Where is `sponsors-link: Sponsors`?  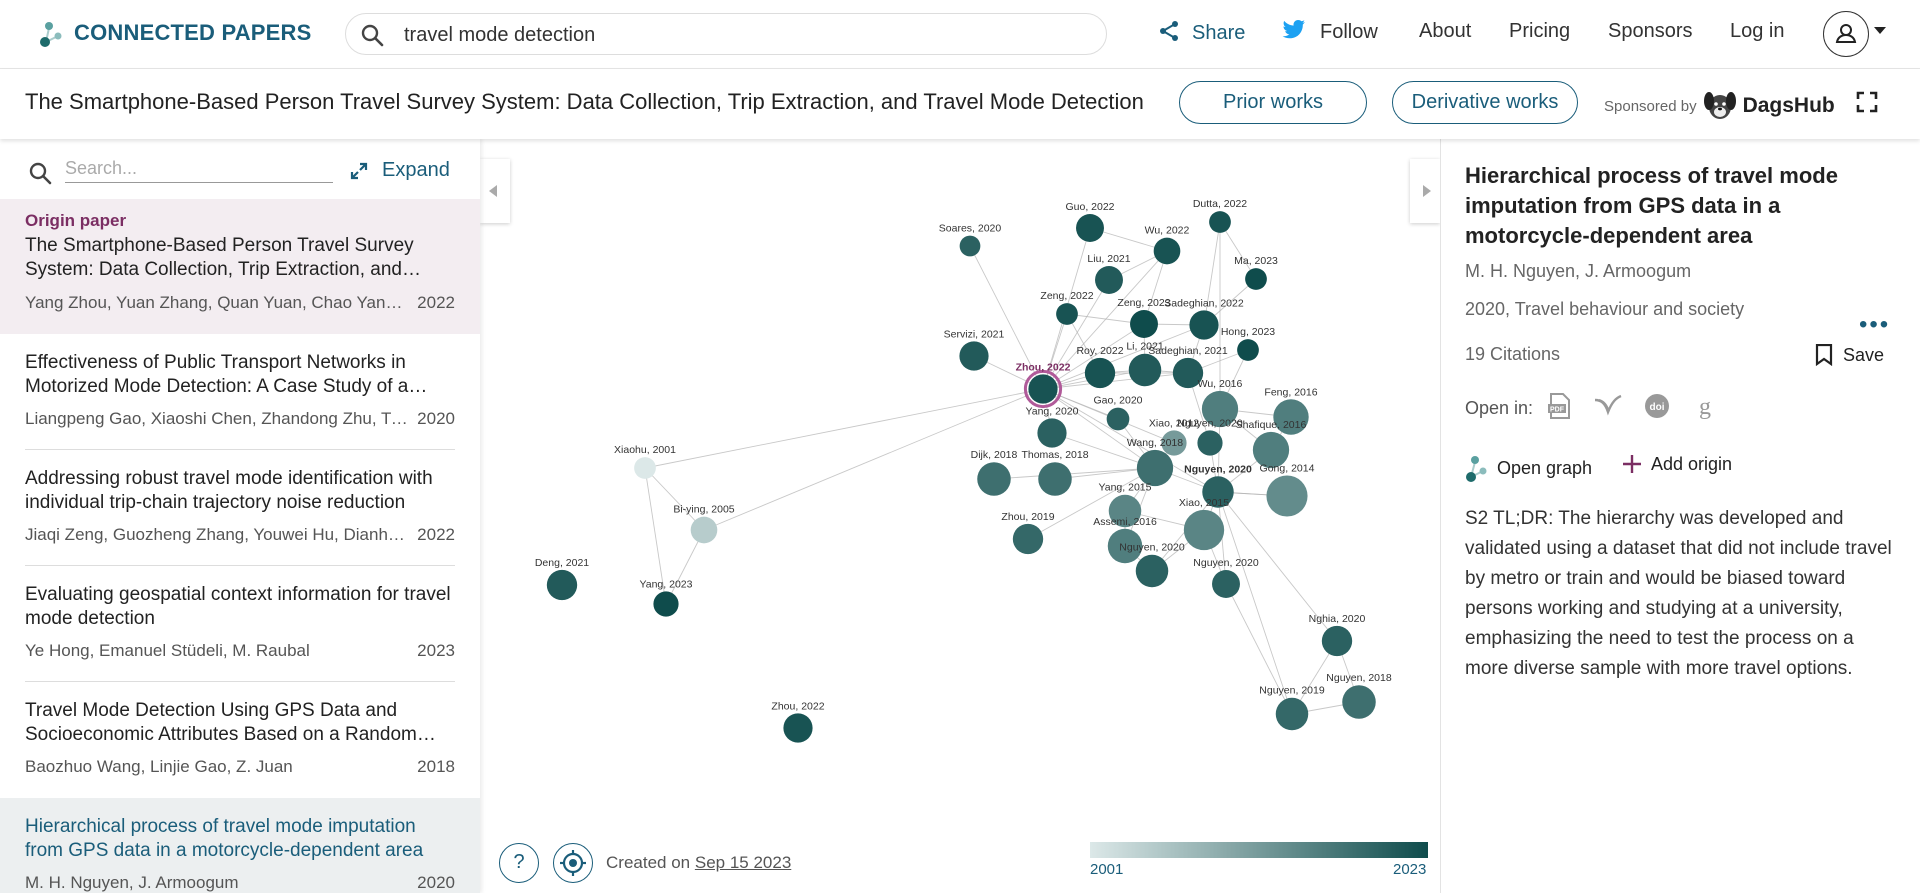 sponsors-link: Sponsors is located at coordinates (1650, 31).